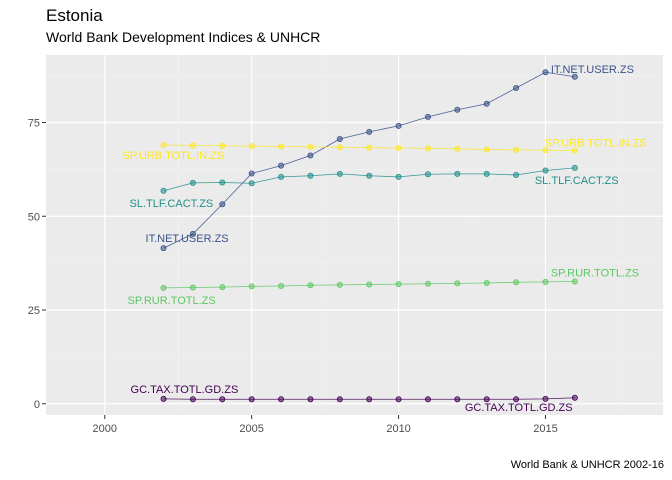 This screenshot has height=480, width=672. What do you see at coordinates (187, 239) in the screenshot?
I see `series-label-start-it-net-user-zs: IT.NET.USER.ZS` at bounding box center [187, 239].